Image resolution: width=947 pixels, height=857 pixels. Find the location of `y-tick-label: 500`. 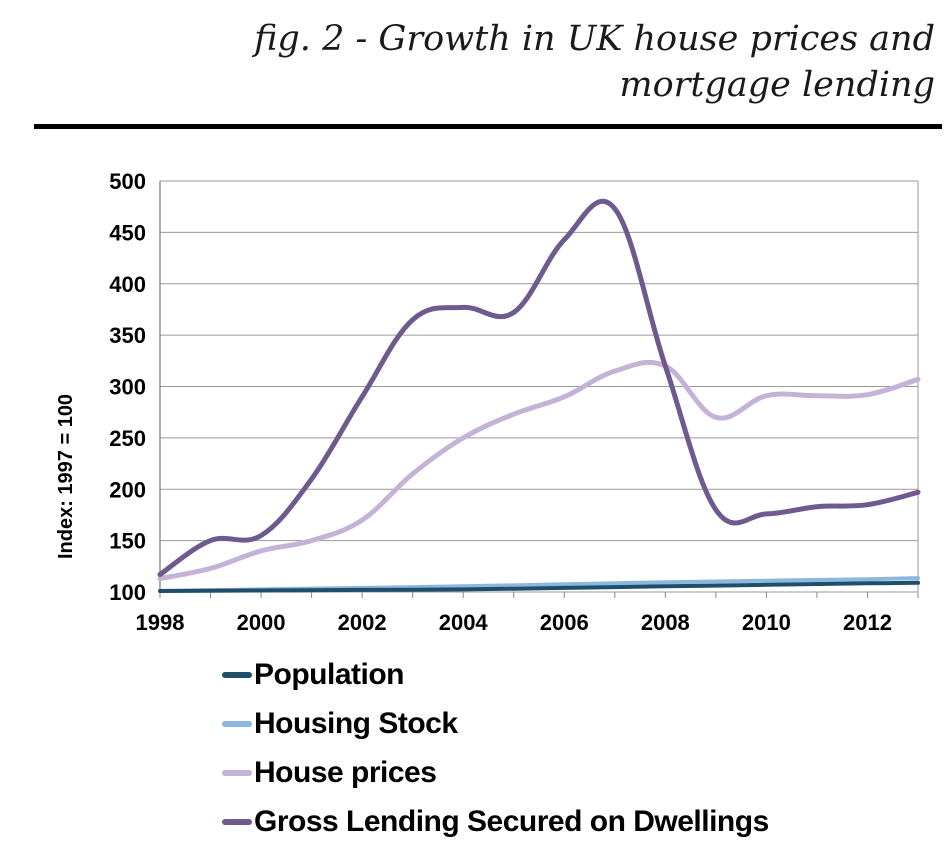

y-tick-label: 500 is located at coordinates (127, 181).